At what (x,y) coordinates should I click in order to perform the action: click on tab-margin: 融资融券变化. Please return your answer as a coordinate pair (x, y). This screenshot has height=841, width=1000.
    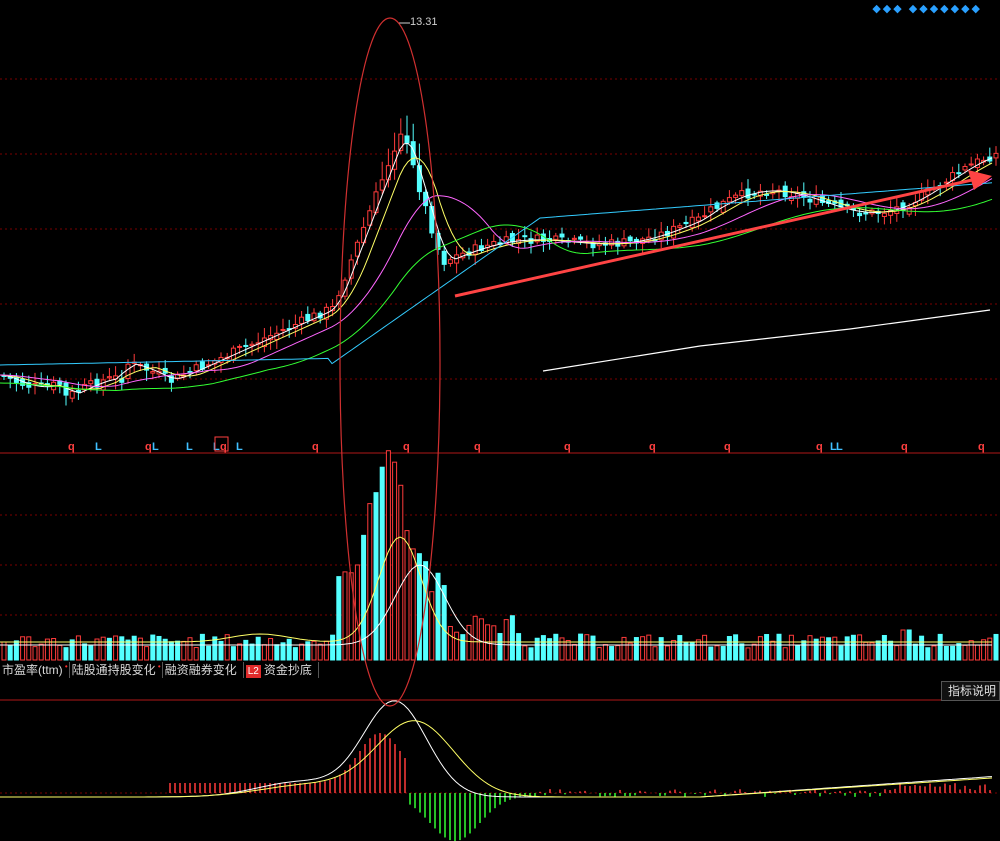
    Looking at the image, I should click on (203, 670).